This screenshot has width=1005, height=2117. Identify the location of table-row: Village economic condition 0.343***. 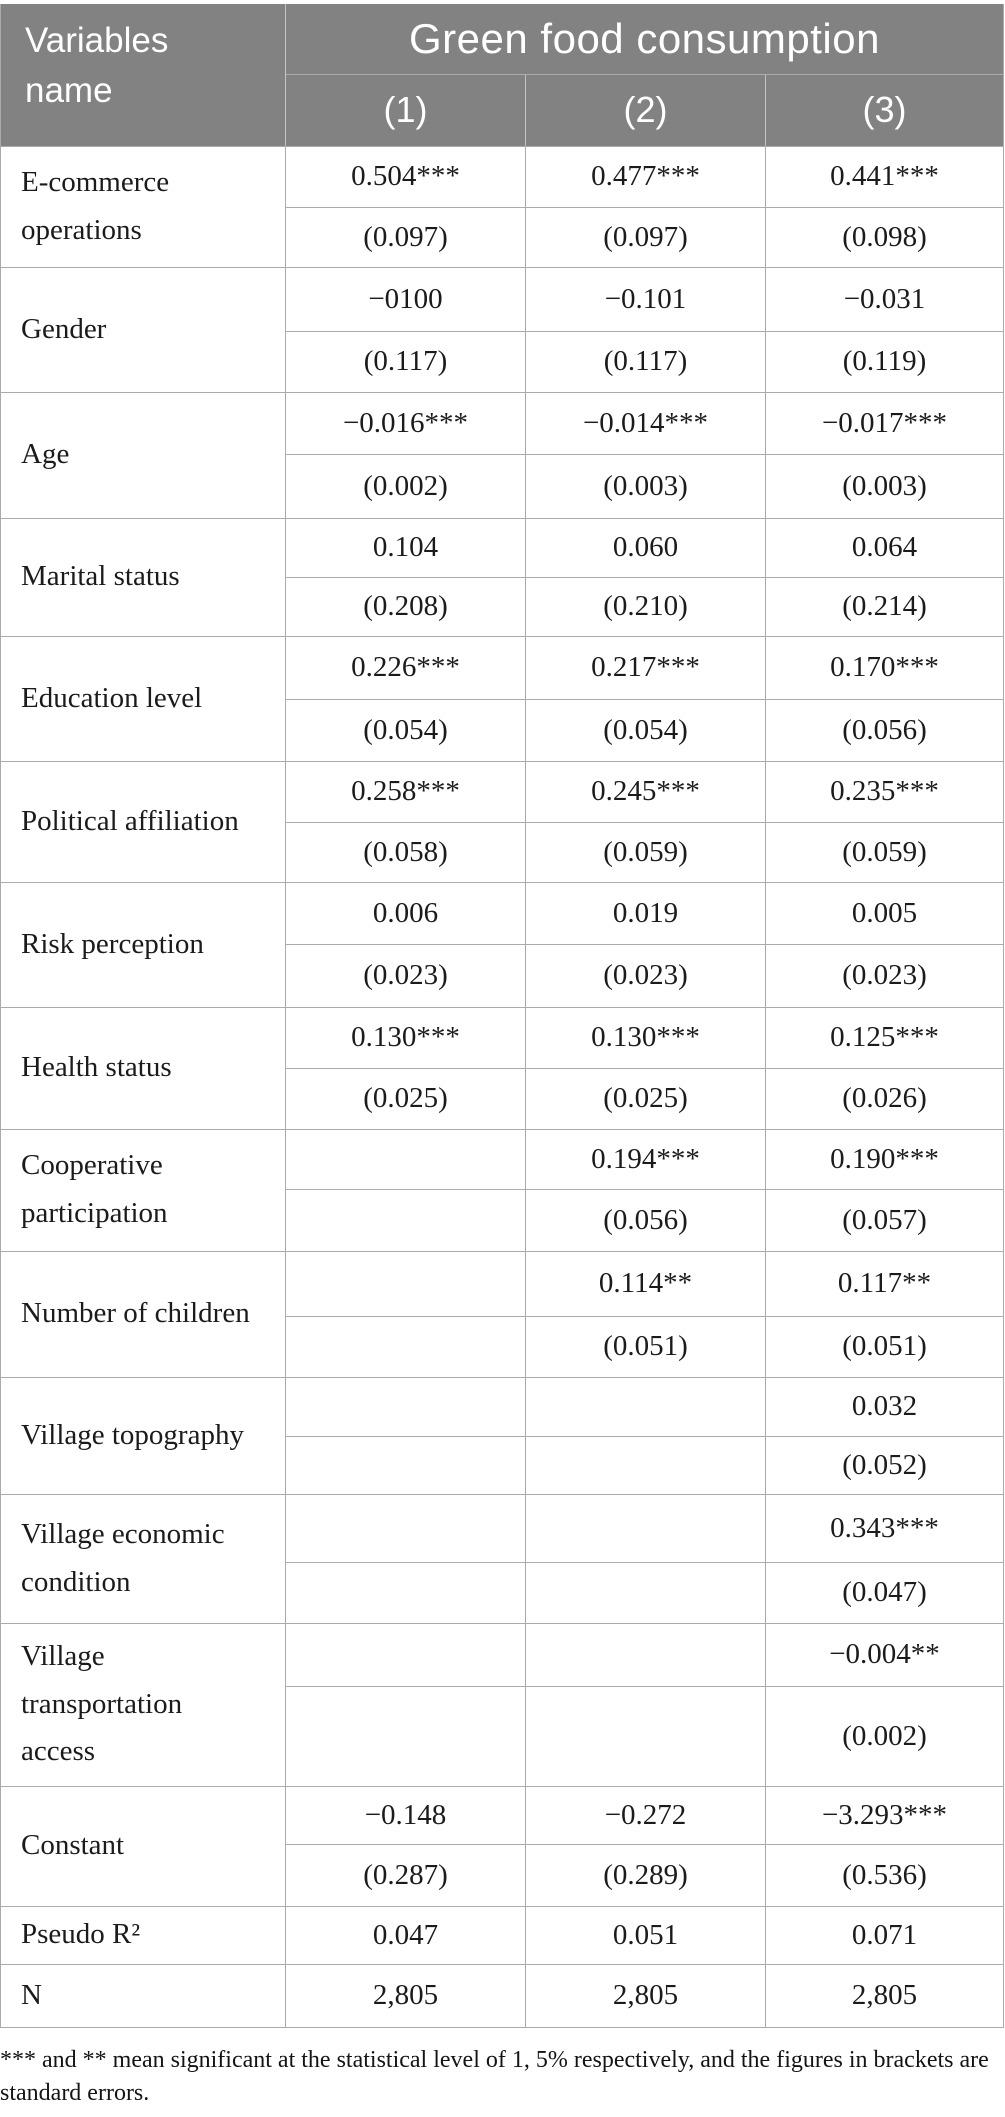
(502, 1558).